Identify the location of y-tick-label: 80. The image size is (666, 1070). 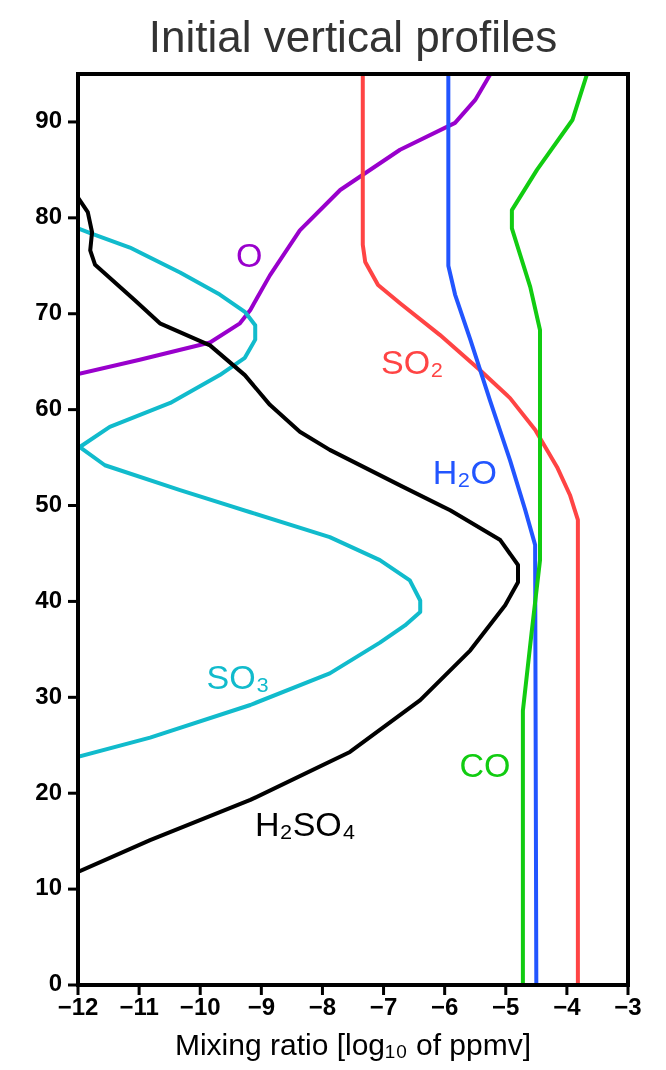
(48, 216).